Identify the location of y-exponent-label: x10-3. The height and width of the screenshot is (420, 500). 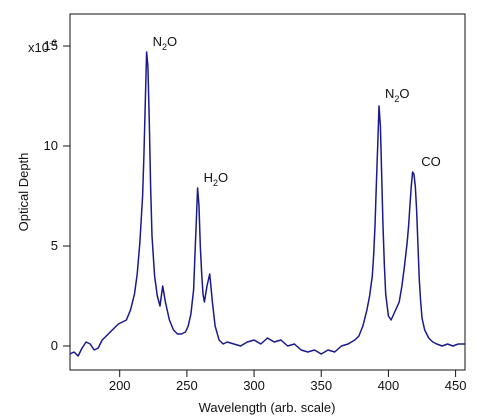
(42, 46).